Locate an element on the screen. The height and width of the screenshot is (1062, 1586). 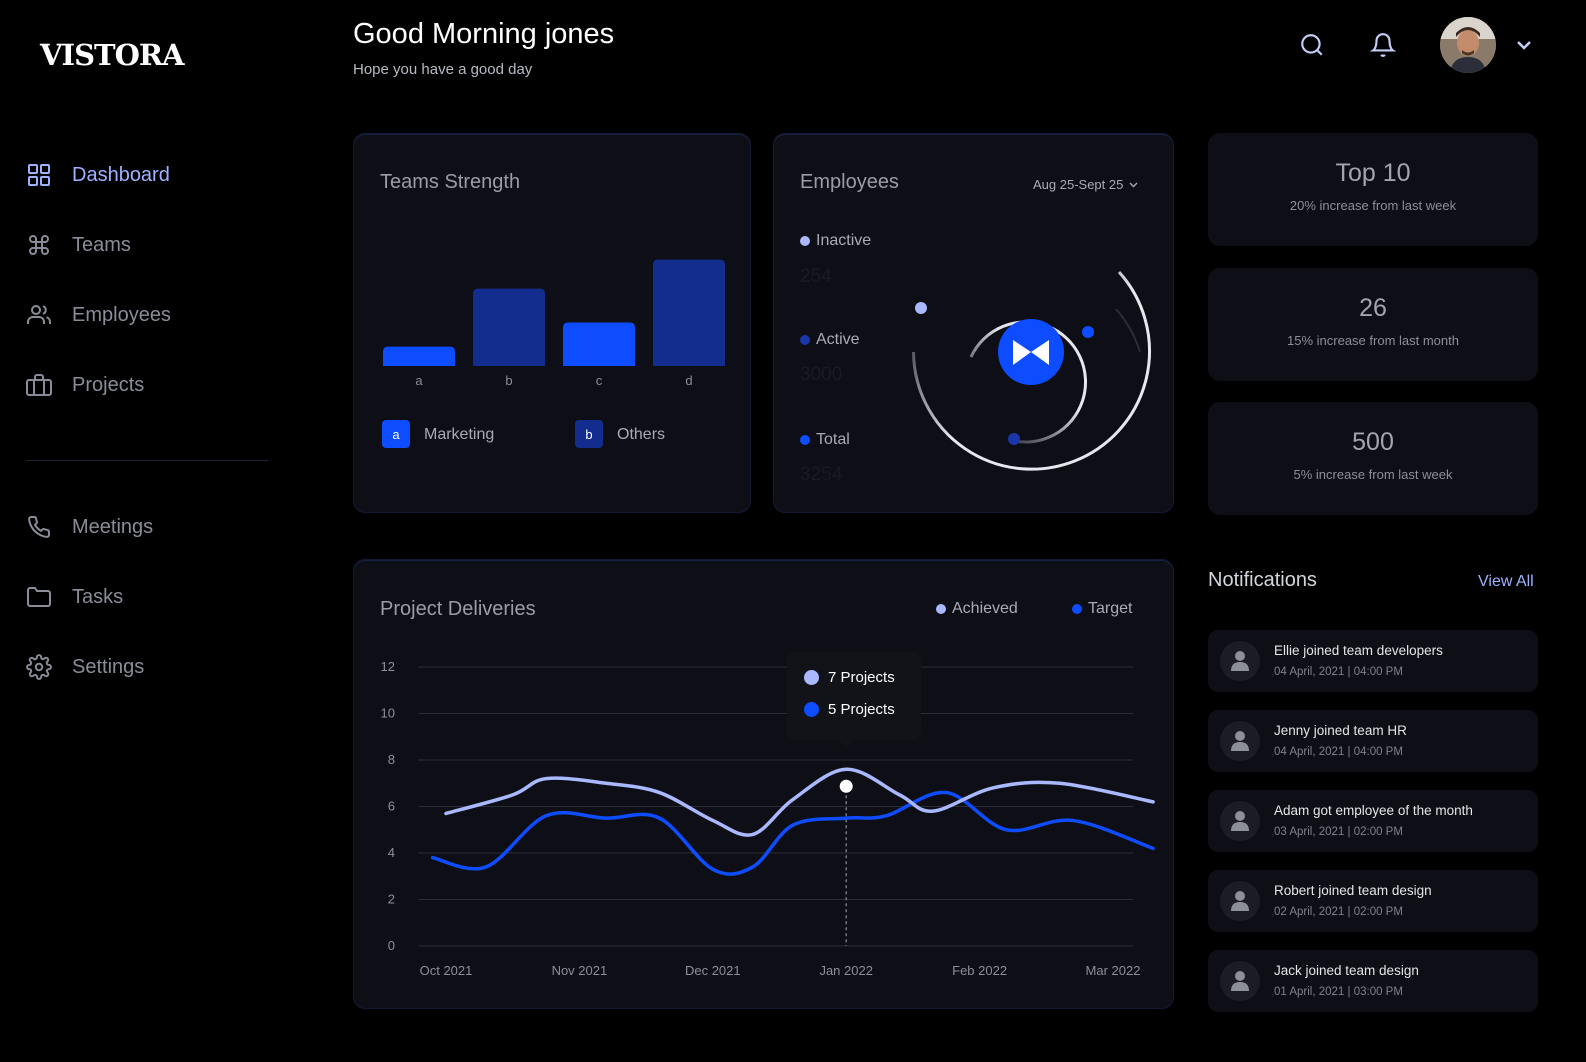
page-title: Good Morning jones is located at coordinates (484, 34).